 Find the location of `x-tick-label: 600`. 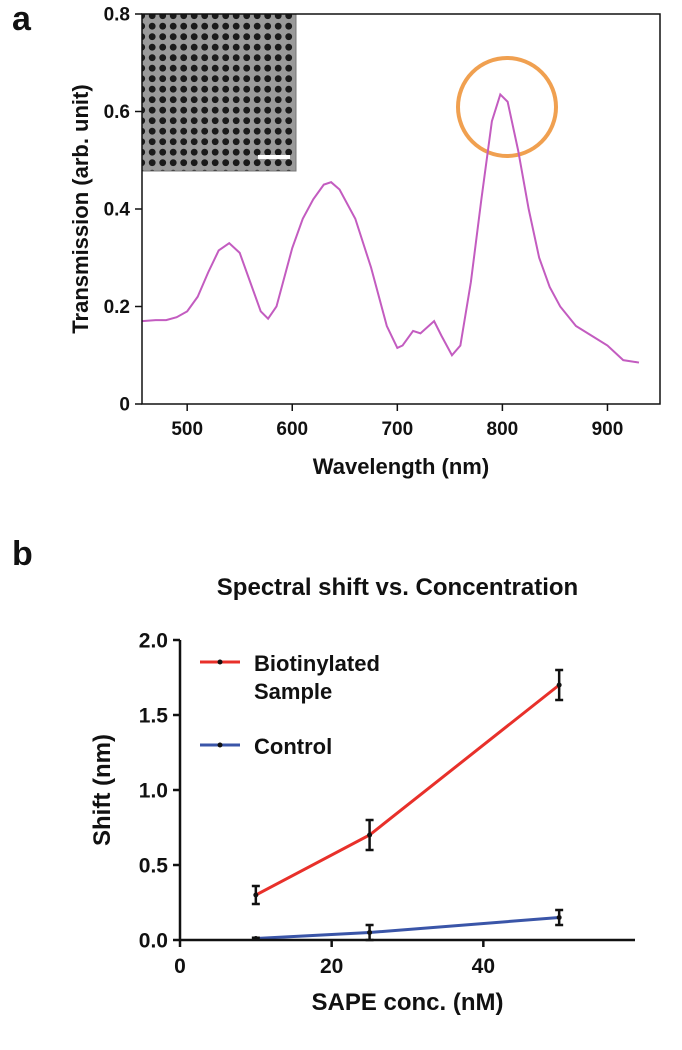

x-tick-label: 600 is located at coordinates (292, 429).